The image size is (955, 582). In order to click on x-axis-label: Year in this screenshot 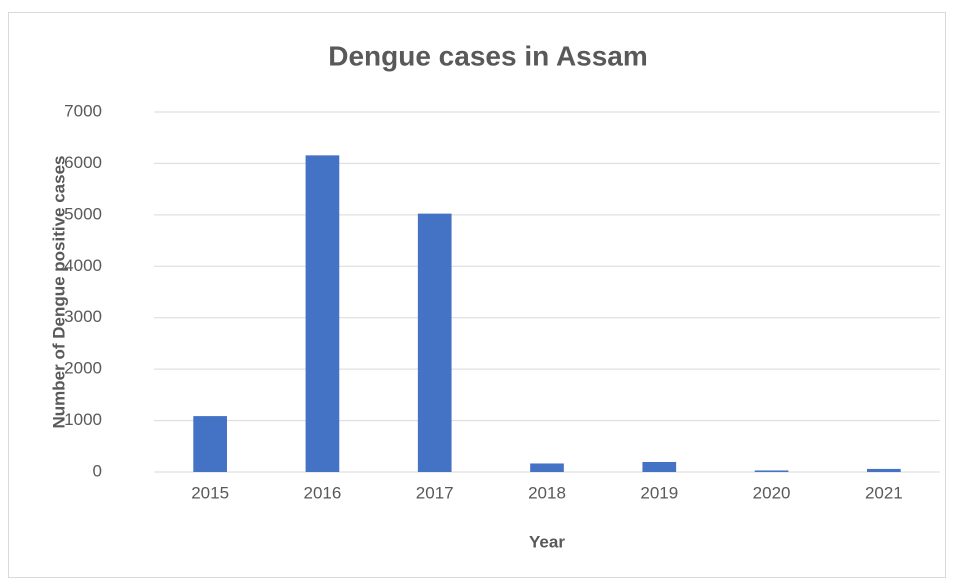, I will do `click(547, 541)`.